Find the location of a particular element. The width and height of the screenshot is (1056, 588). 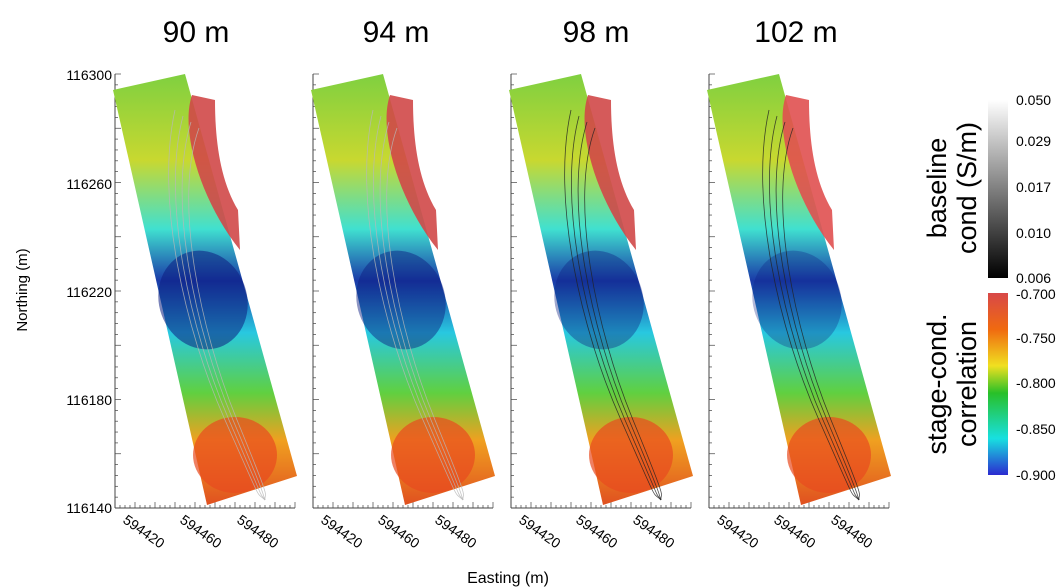

y-tick-label: 116220 is located at coordinates (89, 292).